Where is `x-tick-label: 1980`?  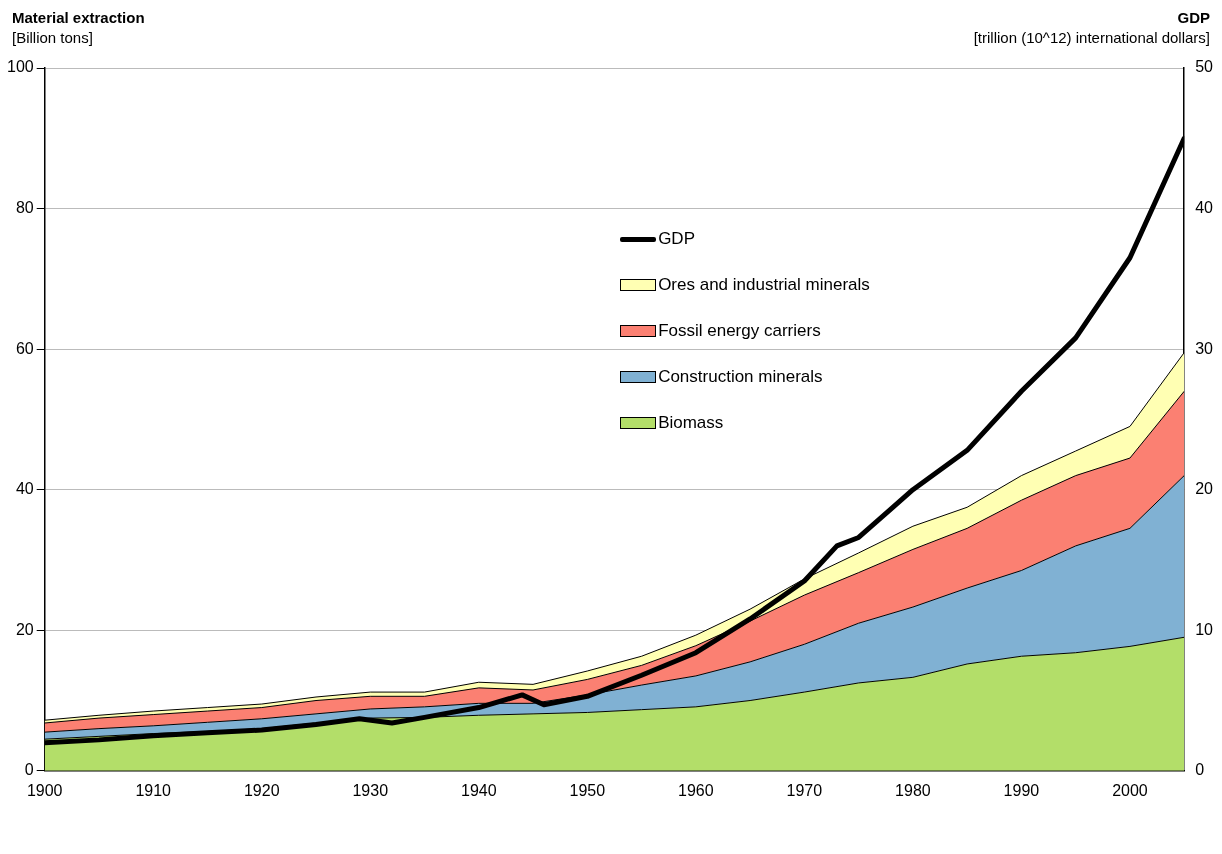 x-tick-label: 1980 is located at coordinates (913, 790).